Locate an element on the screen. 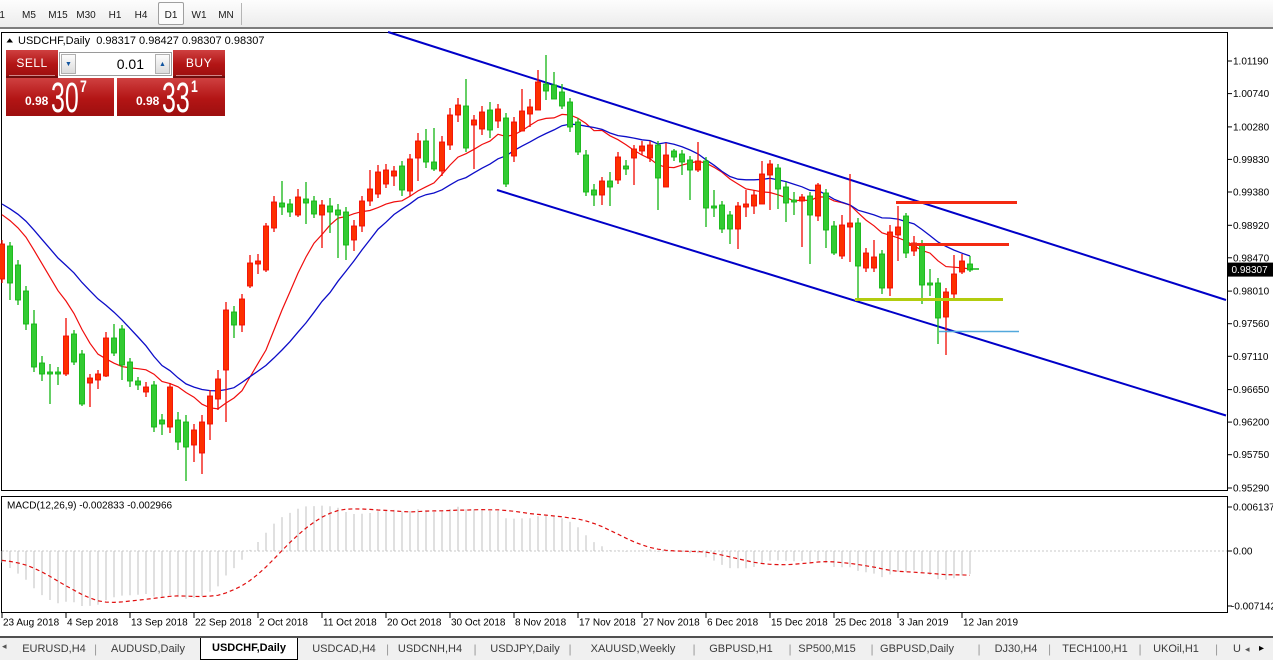 Image resolution: width=1273 pixels, height=660 pixels. svg-text: 13 Sep 2018 is located at coordinates (159, 623).